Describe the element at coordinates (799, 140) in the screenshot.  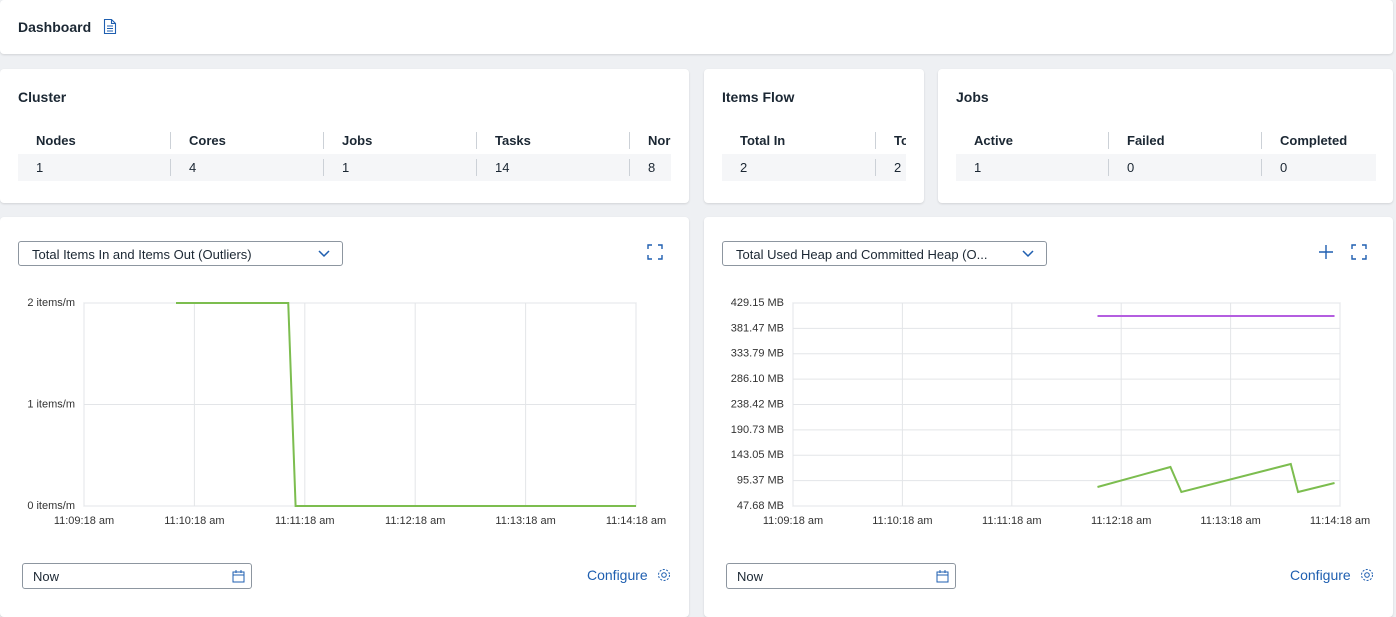
I see `column-header: Total In` at that location.